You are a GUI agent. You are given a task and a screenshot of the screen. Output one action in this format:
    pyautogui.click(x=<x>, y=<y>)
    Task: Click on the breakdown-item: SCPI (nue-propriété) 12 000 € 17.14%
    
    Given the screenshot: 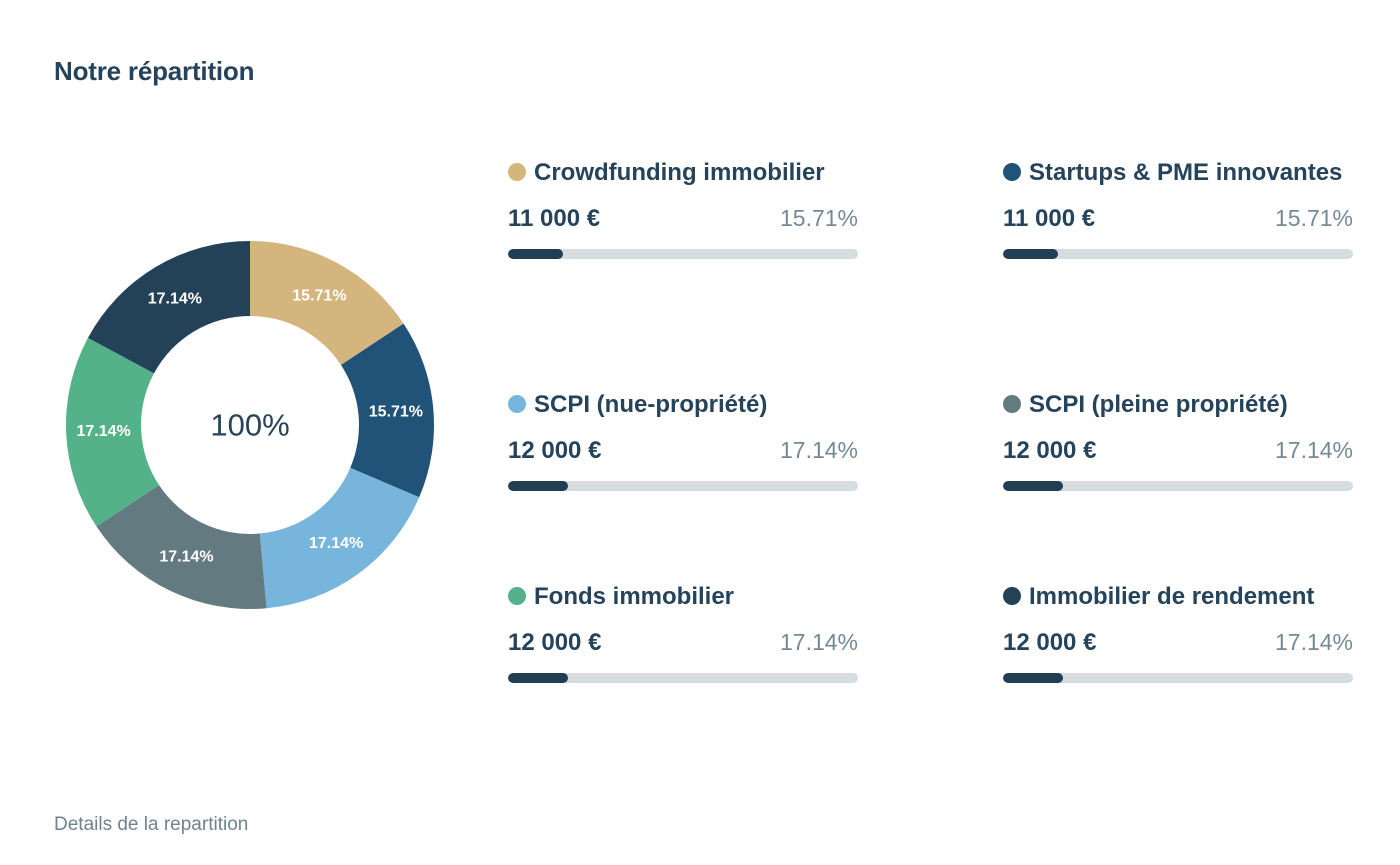 What is the action you would take?
    pyautogui.click(x=683, y=437)
    